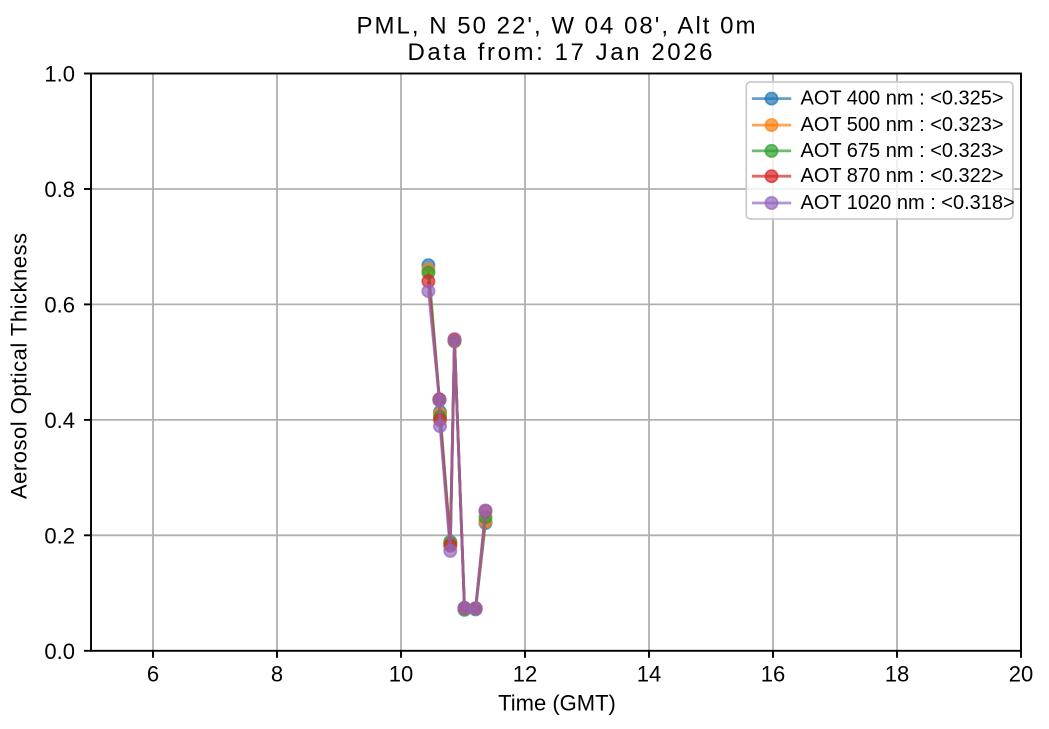 The width and height of the screenshot is (1049, 729). I want to click on svg-text: 14, so click(649, 674).